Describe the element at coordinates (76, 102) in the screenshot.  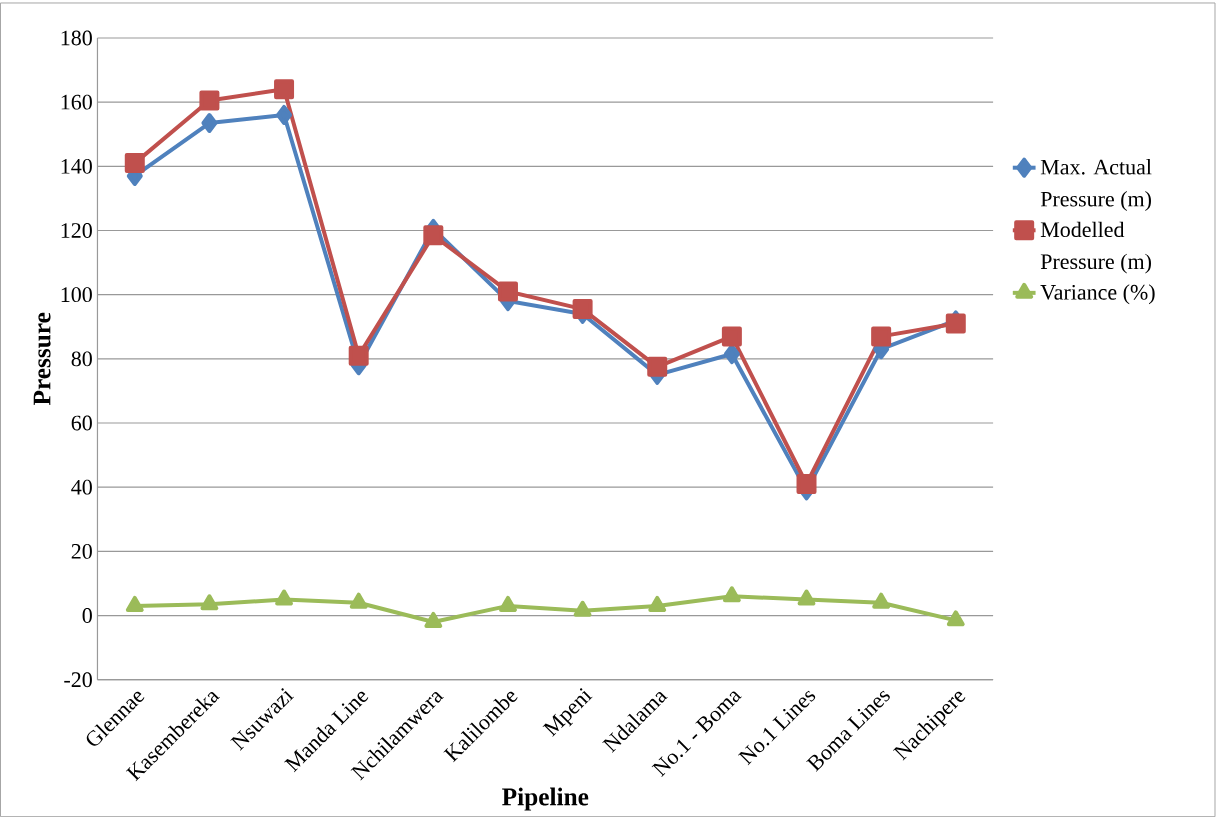
I see `y-tick-label: 160` at that location.